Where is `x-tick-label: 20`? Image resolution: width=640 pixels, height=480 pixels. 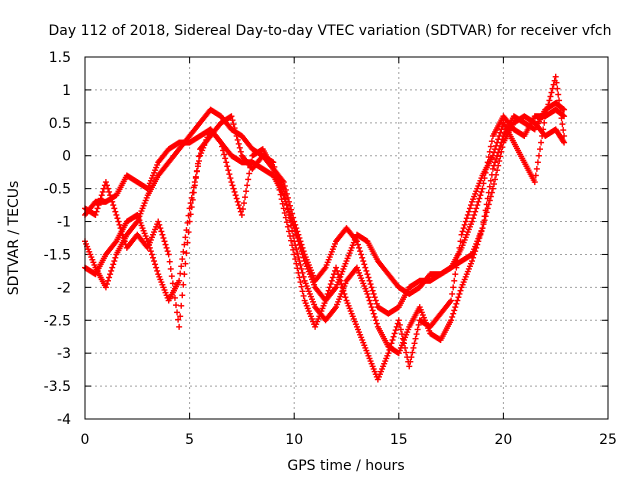
x-tick-label: 20 is located at coordinates (503, 440).